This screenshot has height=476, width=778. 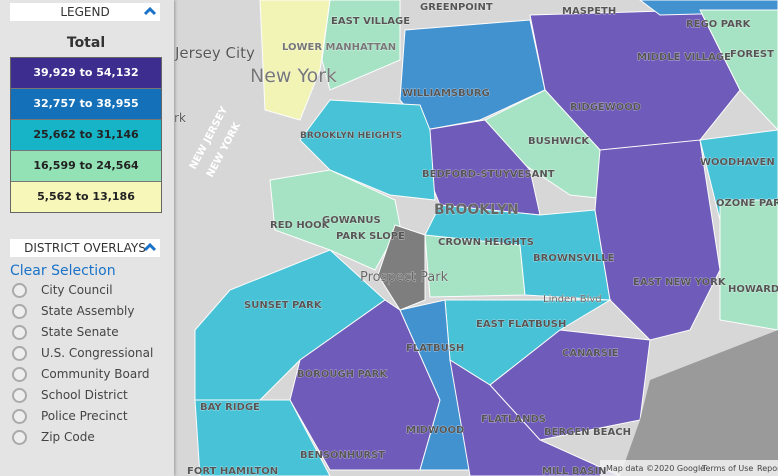 What do you see at coordinates (589, 11) in the screenshot?
I see `map-label: MASPETH` at bounding box center [589, 11].